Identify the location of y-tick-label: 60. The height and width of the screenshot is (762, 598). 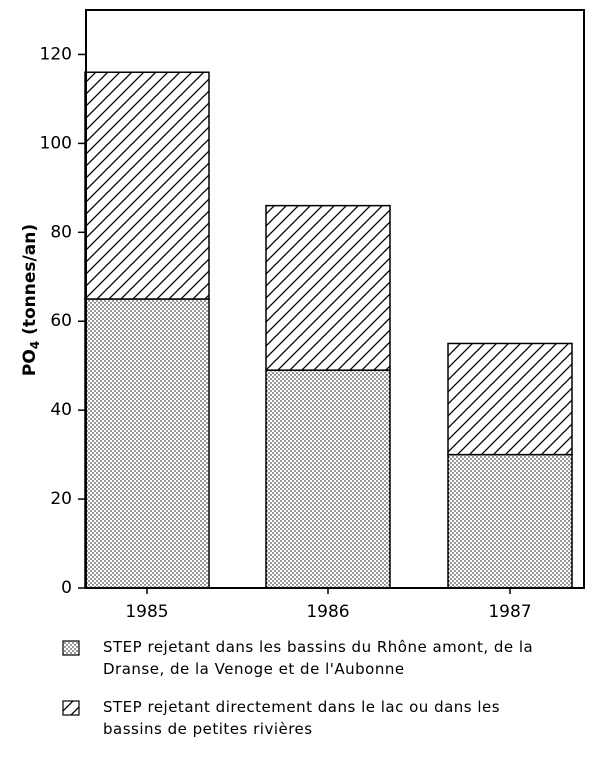
(61, 321).